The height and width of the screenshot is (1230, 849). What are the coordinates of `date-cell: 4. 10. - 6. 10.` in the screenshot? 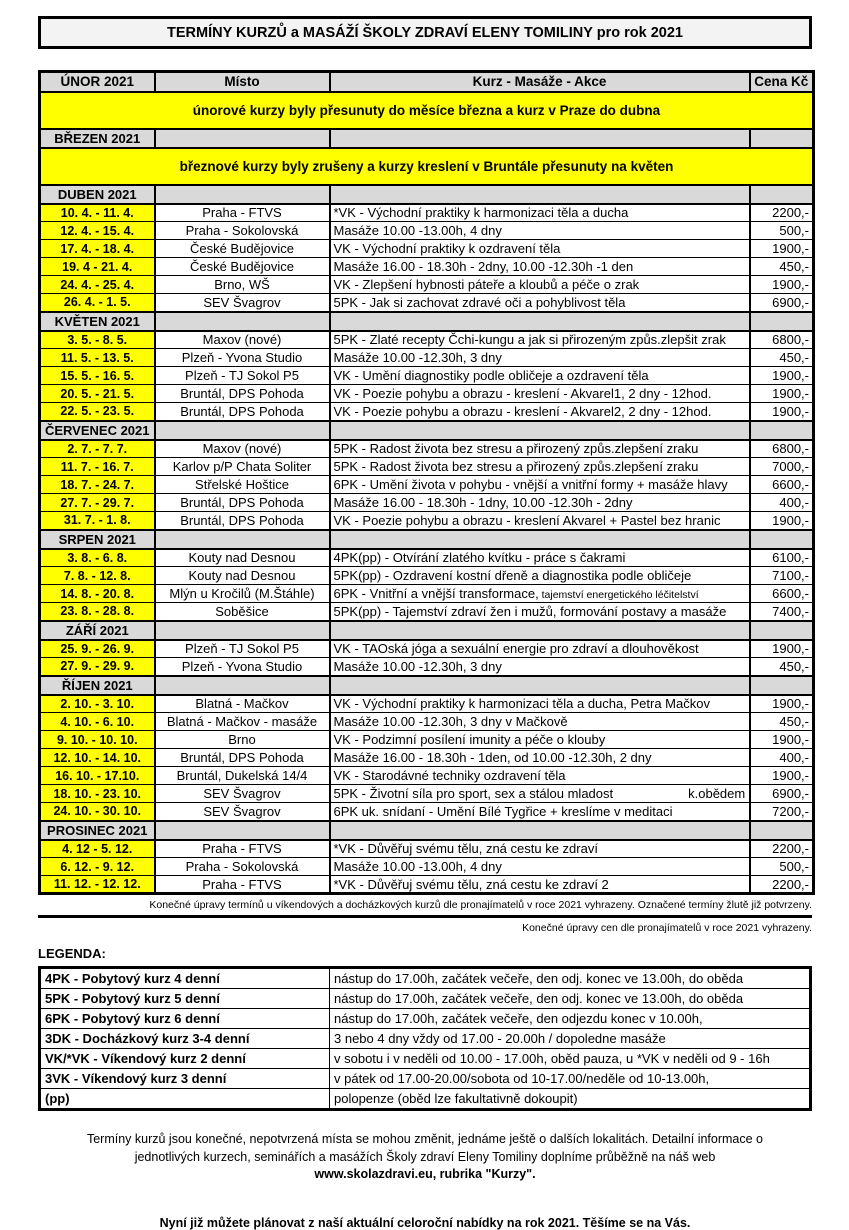 It's located at (97, 721).